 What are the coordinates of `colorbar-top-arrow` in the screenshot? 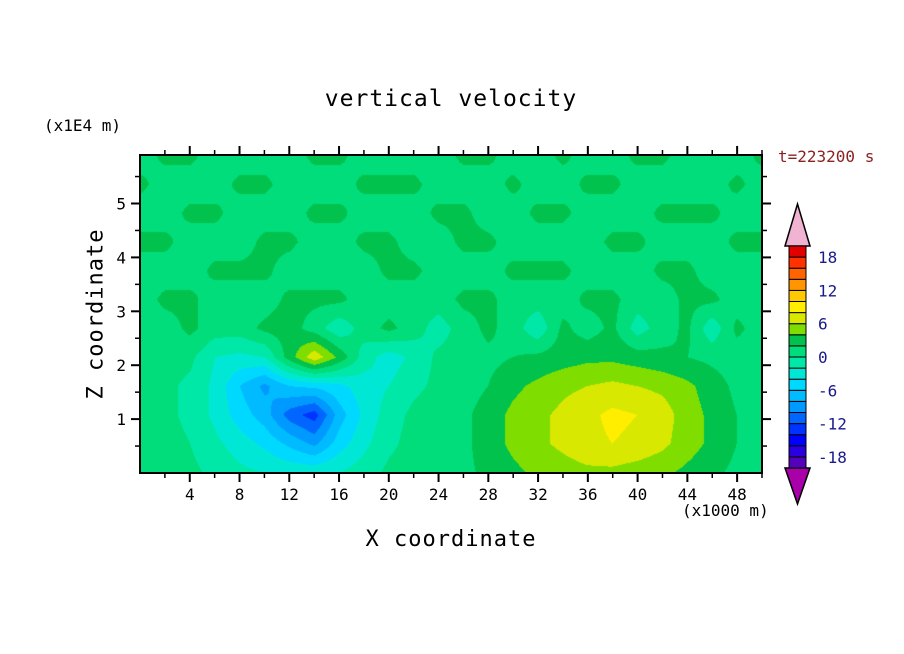 It's located at (797, 224).